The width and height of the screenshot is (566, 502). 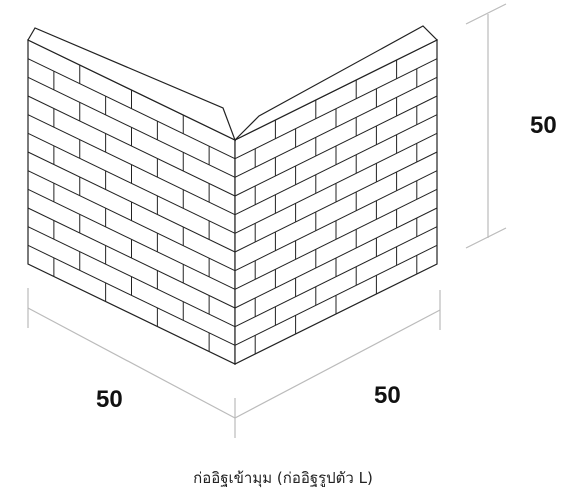 I want to click on left-length-dimension-label: 50, so click(x=109, y=399).